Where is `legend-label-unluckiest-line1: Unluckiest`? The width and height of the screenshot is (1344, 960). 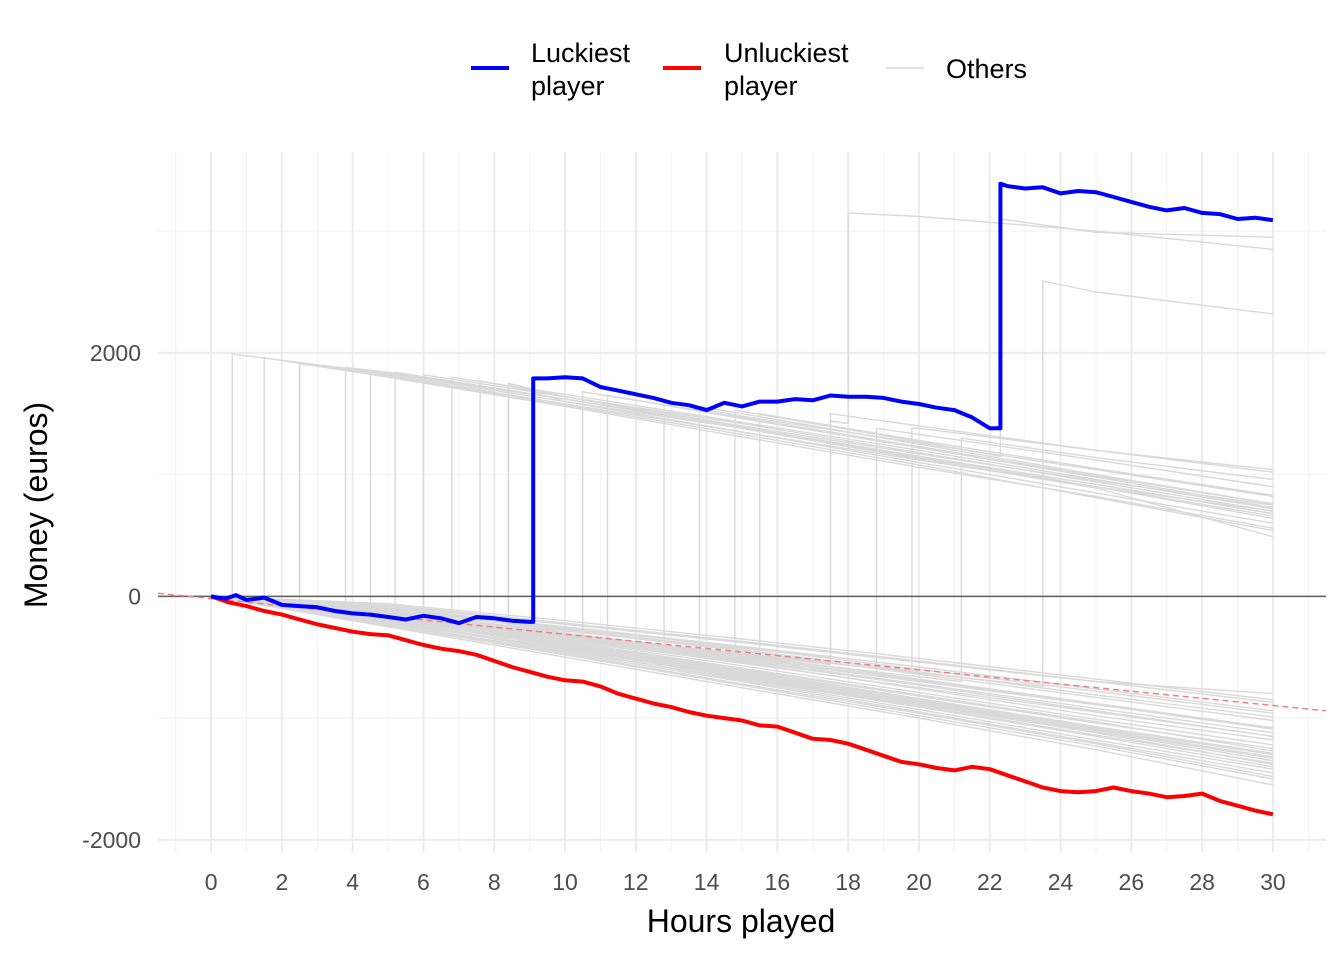
legend-label-unluckiest-line1: Unluckiest is located at coordinates (786, 53).